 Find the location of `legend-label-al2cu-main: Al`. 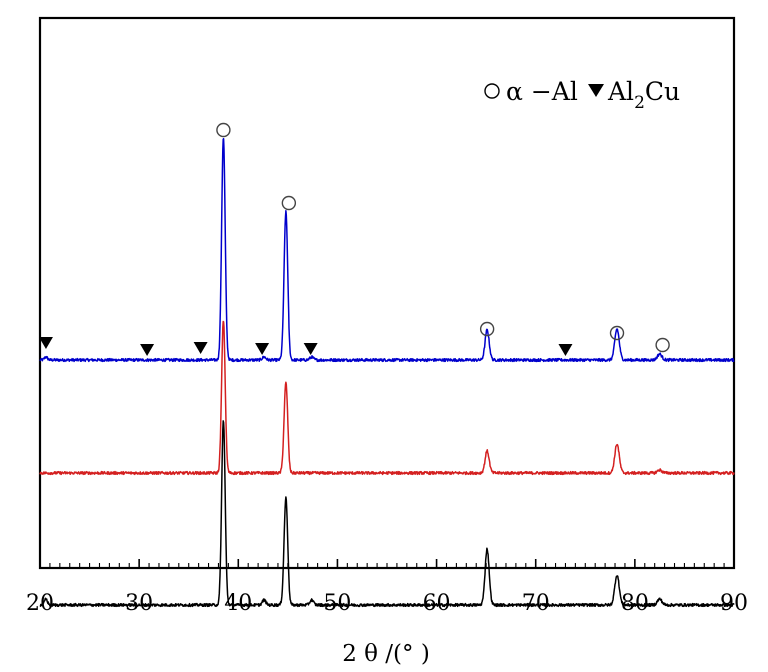

legend-label-al2cu-main: Al is located at coordinates (620, 91).